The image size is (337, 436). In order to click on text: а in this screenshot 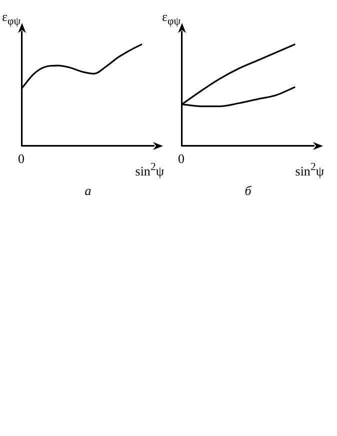, I will do `click(88, 190)`.